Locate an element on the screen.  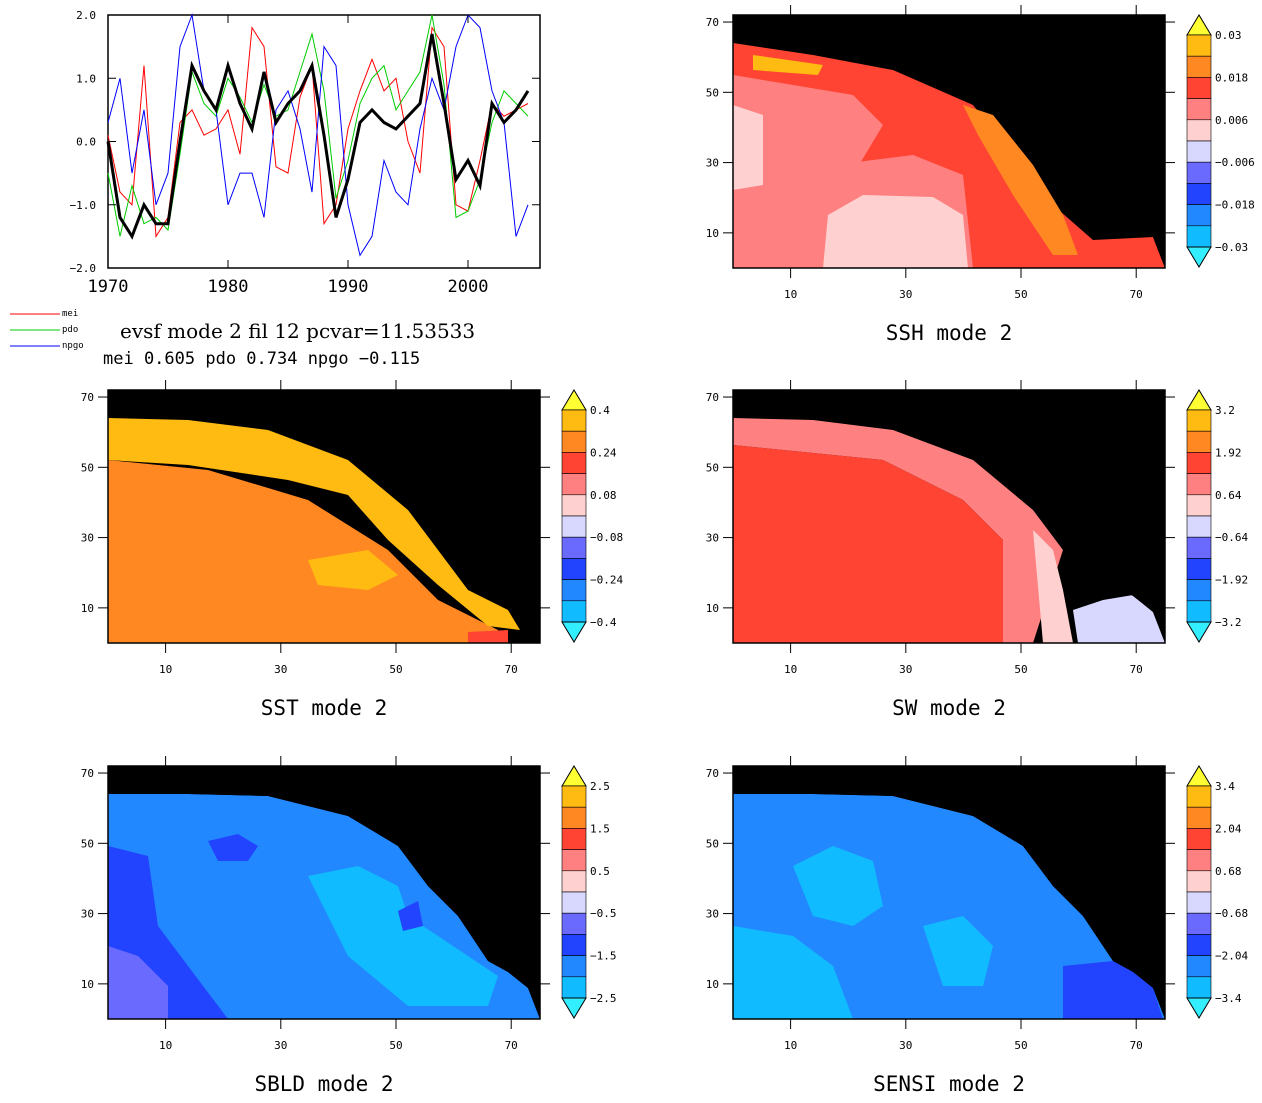
colorbar-label-0: 3.4 is located at coordinates (1225, 786).